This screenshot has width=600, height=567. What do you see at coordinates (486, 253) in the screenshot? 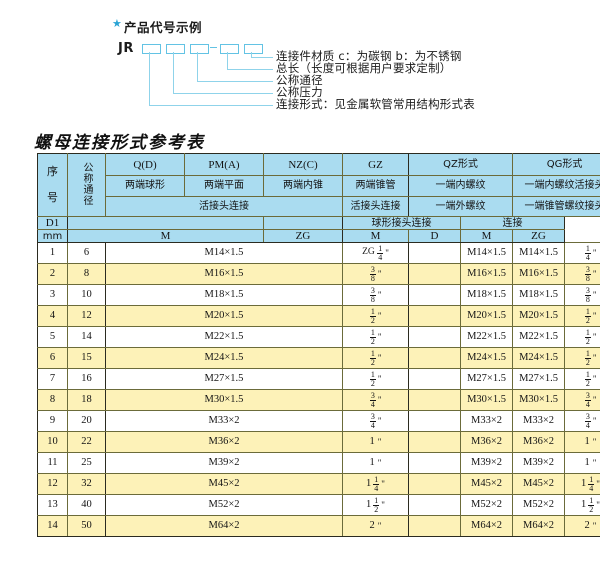
I see `cell-qz-d: M14×1.5` at bounding box center [486, 253].